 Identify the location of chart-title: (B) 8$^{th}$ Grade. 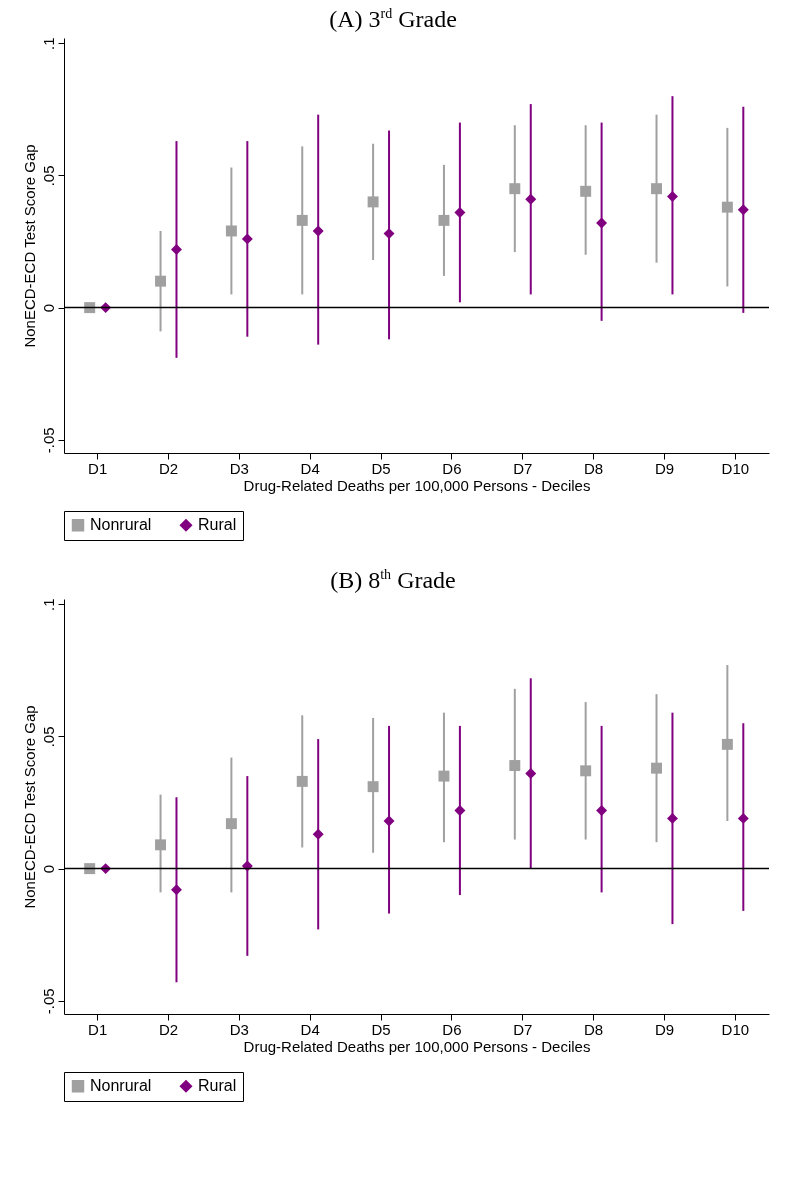
(393, 580).